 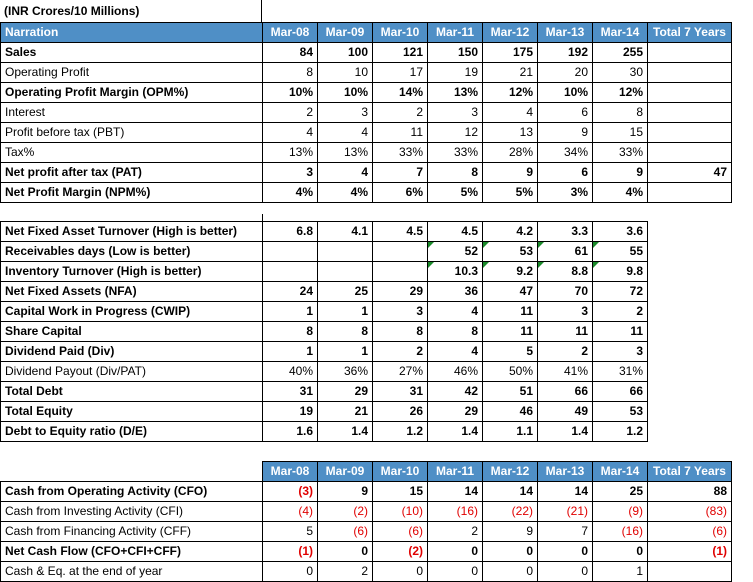 I want to click on data-cell: 29, so click(x=455, y=411).